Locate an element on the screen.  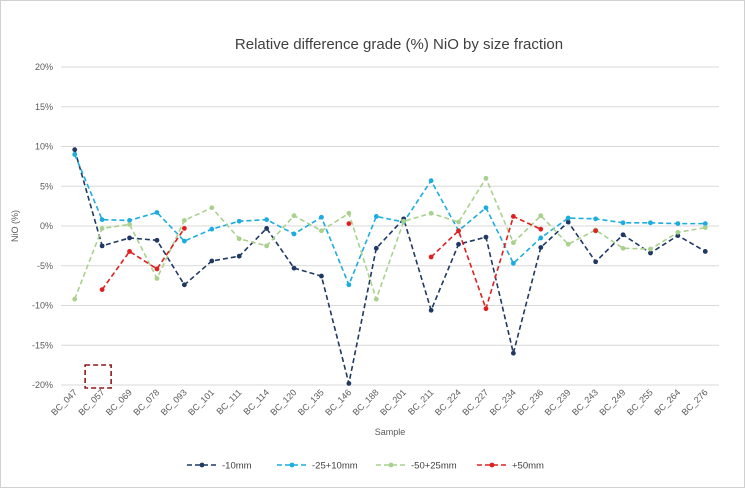
x-tick-label: BC_224 is located at coordinates (448, 402).